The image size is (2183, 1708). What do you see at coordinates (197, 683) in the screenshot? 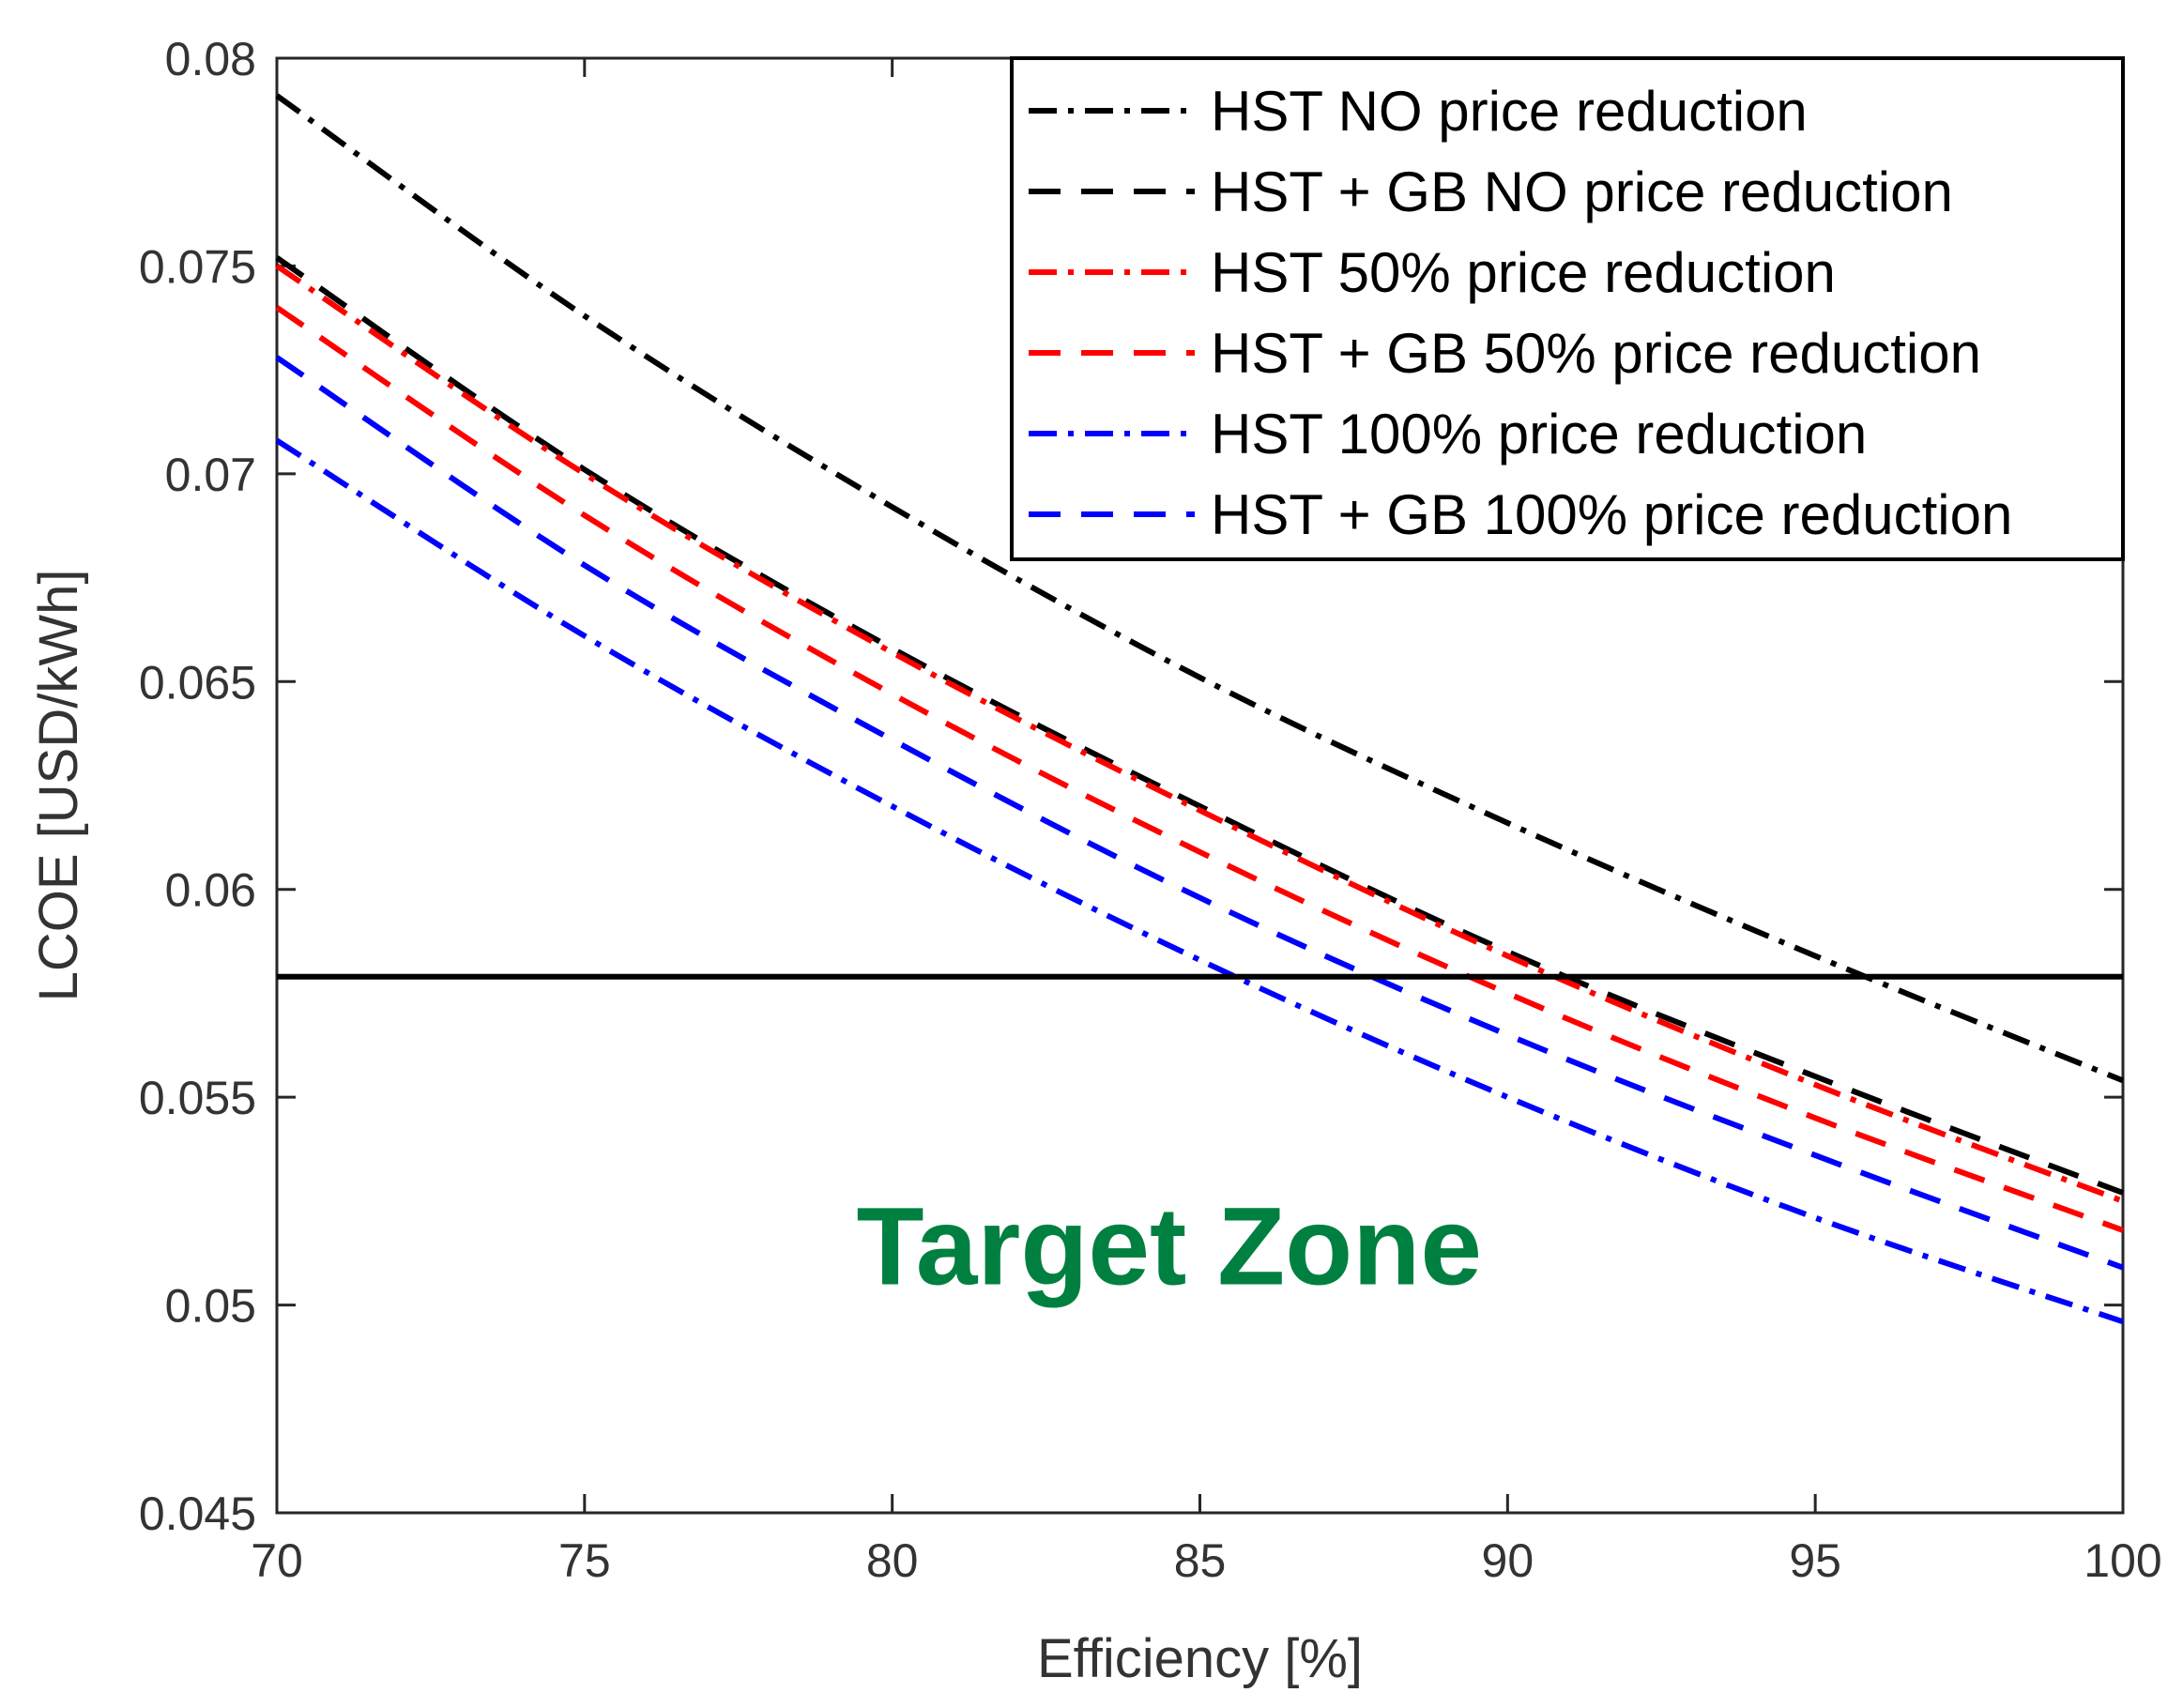
I see `y-tick-label: 0.065` at bounding box center [197, 683].